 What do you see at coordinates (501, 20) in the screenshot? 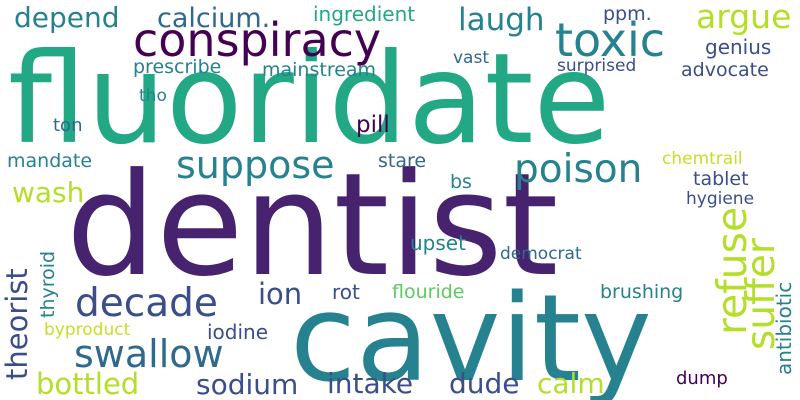
I see `word-laugh: laugh` at bounding box center [501, 20].